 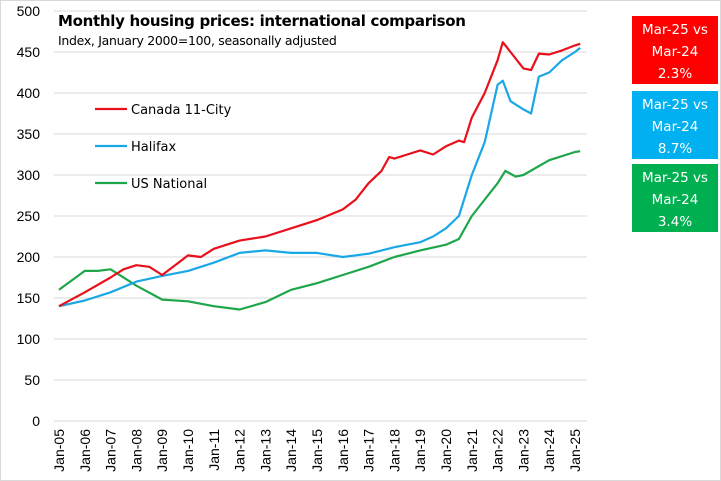 What do you see at coordinates (575, 450) in the screenshot?
I see `x-tick-label: Jan-25` at bounding box center [575, 450].